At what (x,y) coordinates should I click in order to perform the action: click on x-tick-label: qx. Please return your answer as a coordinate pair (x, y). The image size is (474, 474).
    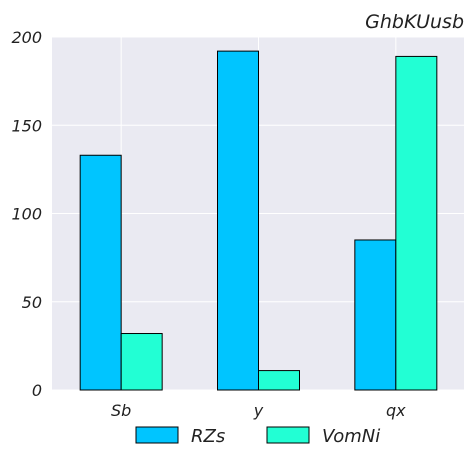
    Looking at the image, I should click on (396, 410).